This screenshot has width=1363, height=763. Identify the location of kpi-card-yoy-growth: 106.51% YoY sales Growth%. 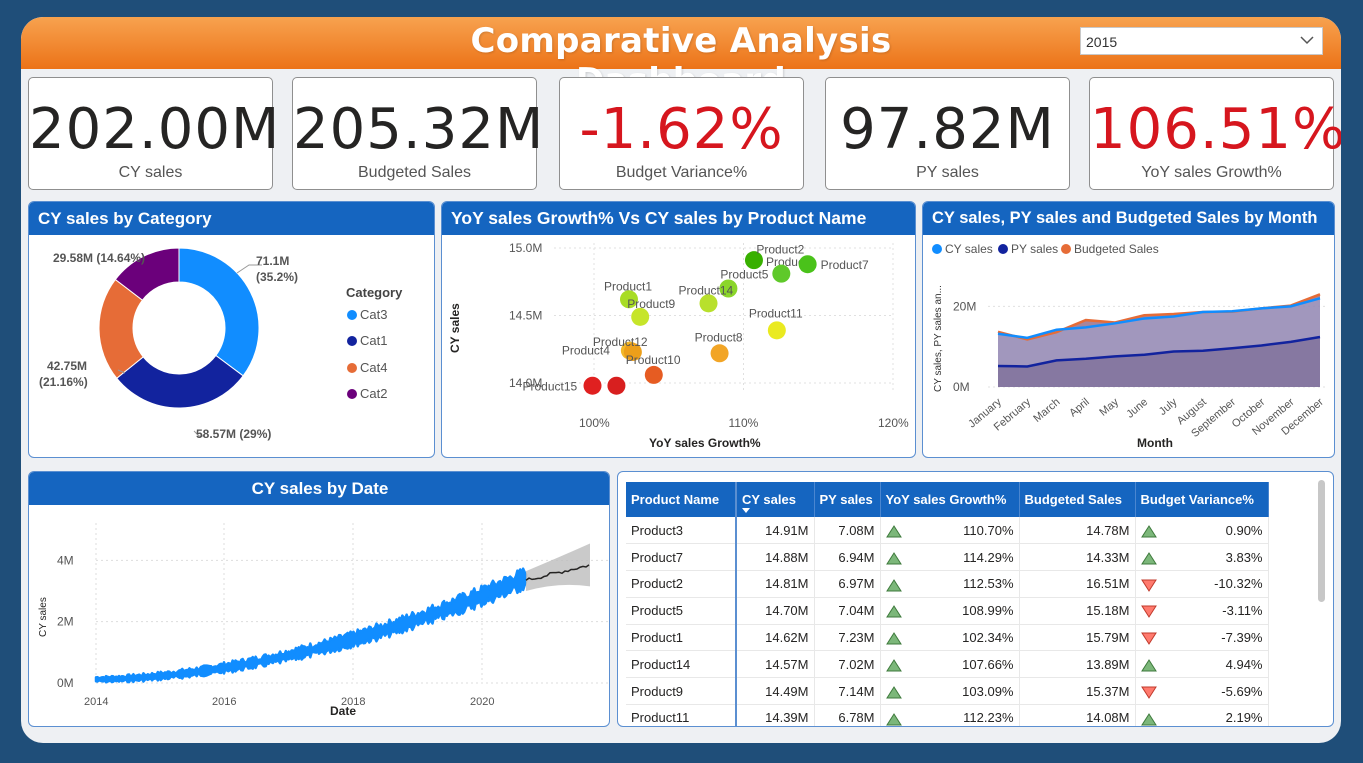
(1215, 133).